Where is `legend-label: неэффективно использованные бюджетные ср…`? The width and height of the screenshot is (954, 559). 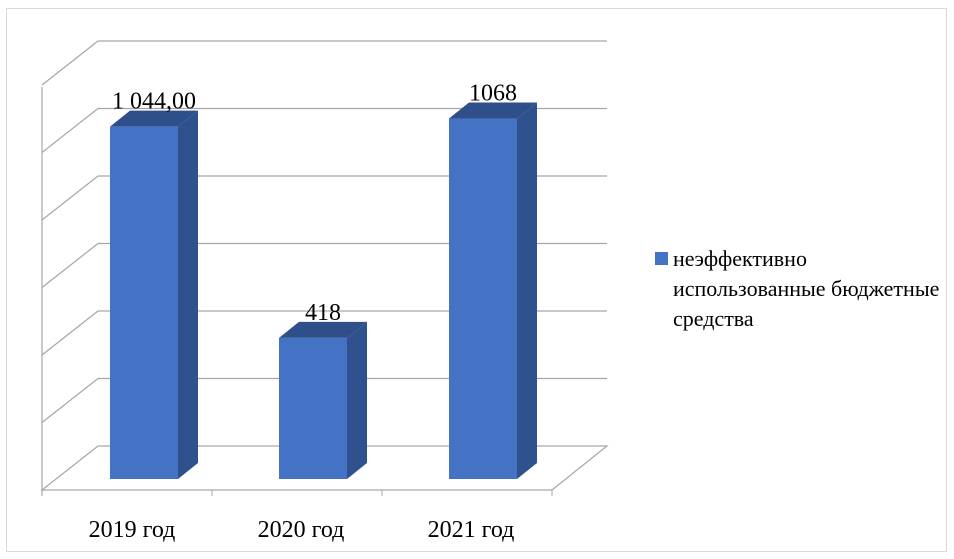 legend-label: неэффективно использованные бюджетные ср… is located at coordinates (806, 288).